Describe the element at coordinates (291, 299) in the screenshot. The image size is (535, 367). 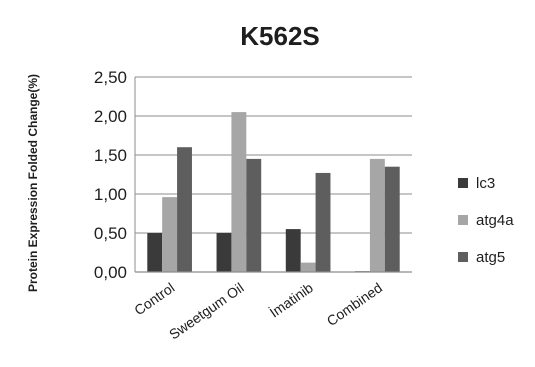
I see `x-tick-label: İmatinib` at that location.